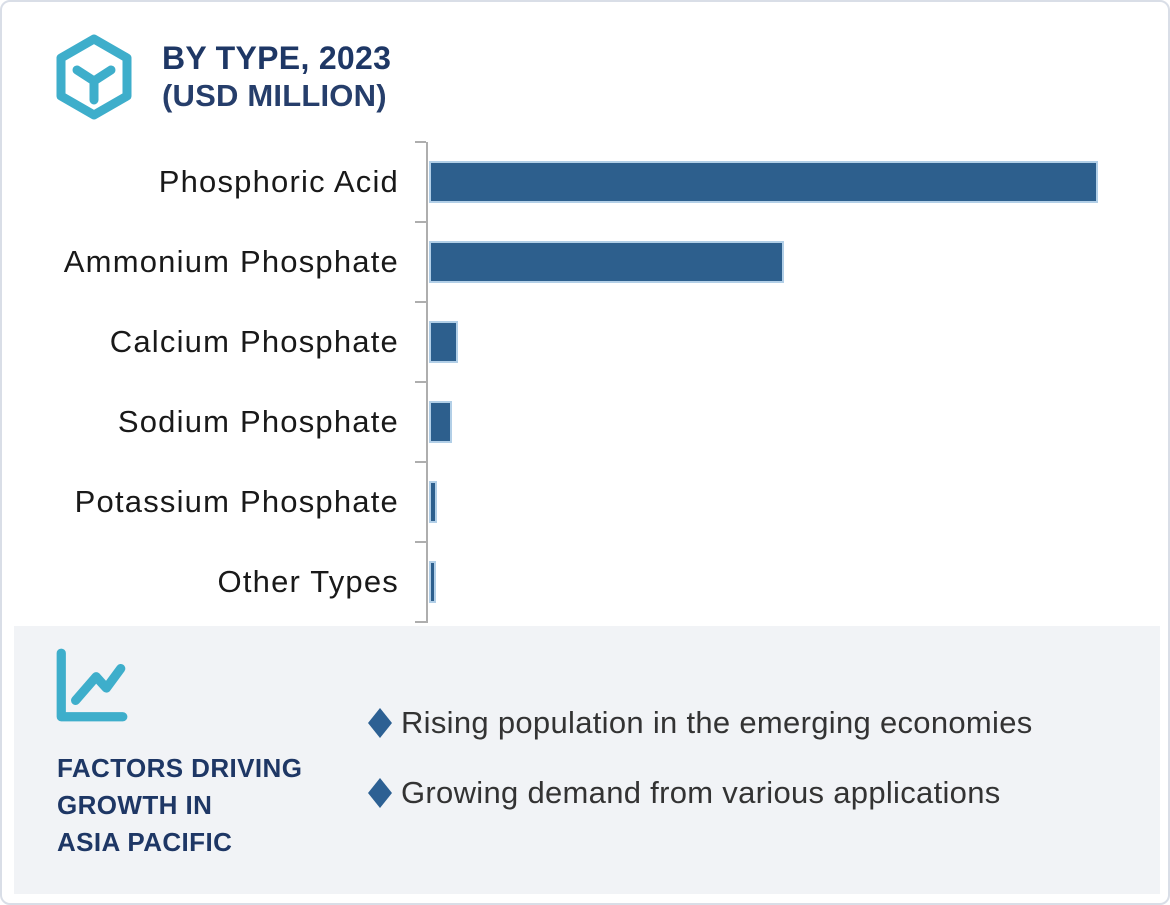  I want to click on factors-heading-line: FACTORS DRIVING, so click(180, 768).